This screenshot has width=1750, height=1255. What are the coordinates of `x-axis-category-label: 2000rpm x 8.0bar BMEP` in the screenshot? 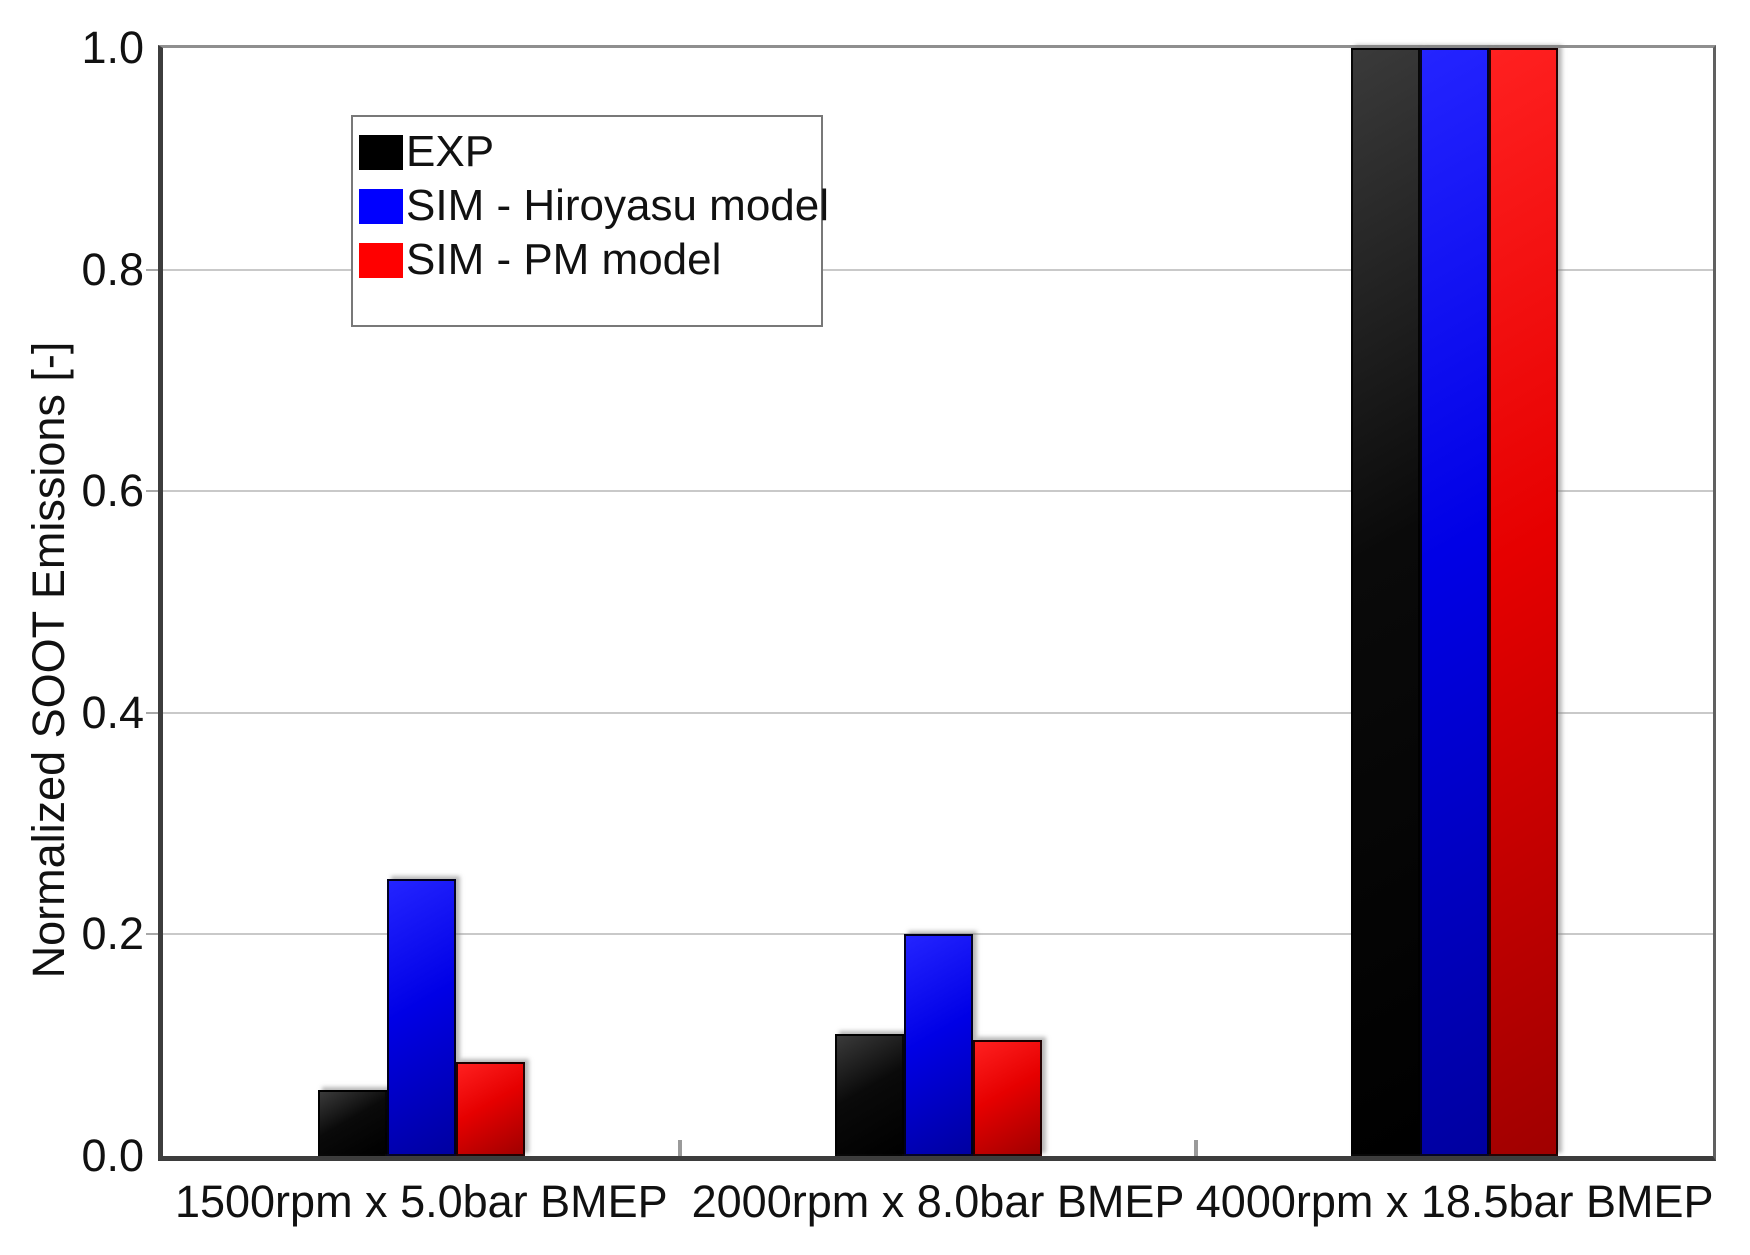 It's located at (938, 1201).